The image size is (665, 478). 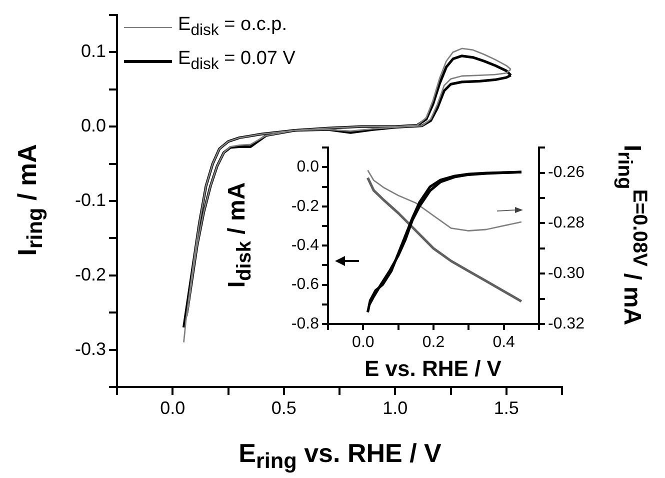 What do you see at coordinates (566, 223) in the screenshot?
I see `y2-tick-label: -0.28` at bounding box center [566, 223].